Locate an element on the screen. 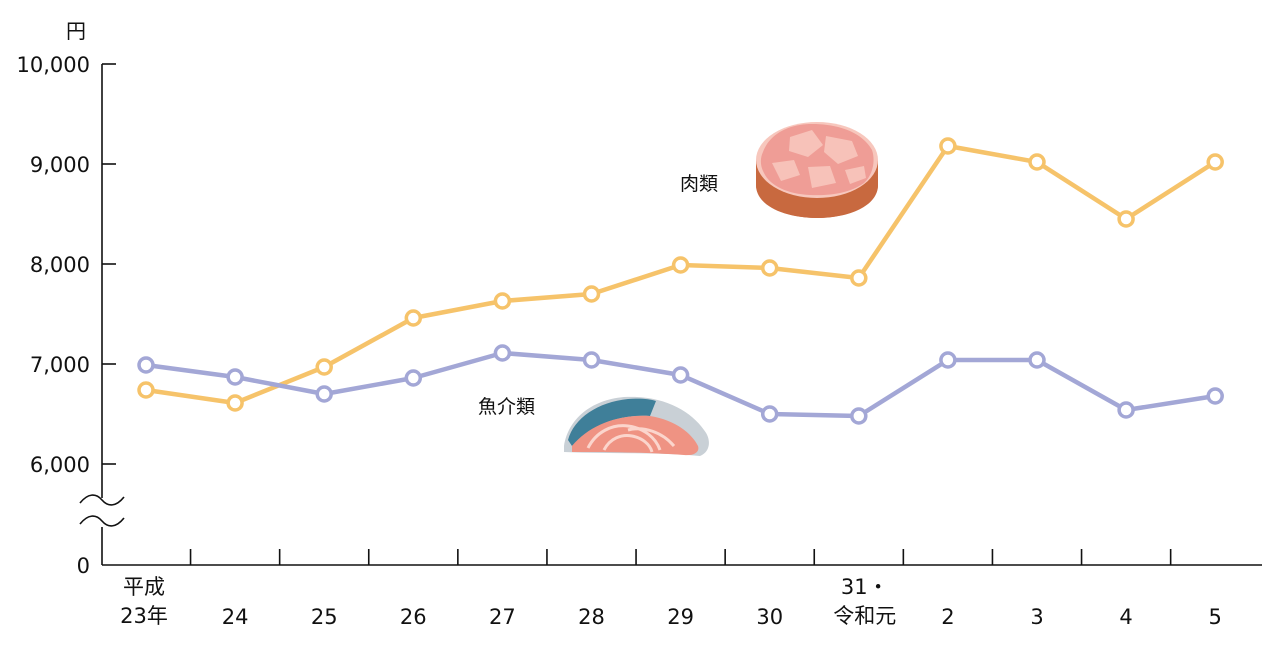 The width and height of the screenshot is (1276, 655). y-tick-label: 6,000 is located at coordinates (60, 465).